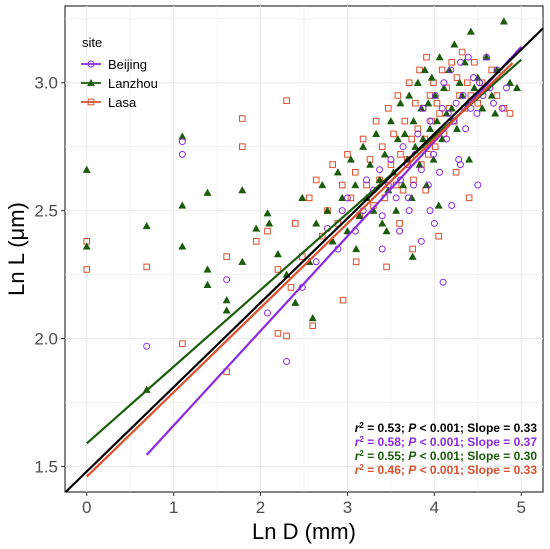  What do you see at coordinates (446, 456) in the screenshot?
I see `stat-lanzhou: r2 = 0.55; P < 0.001; Slope = 0.30` at bounding box center [446, 456].